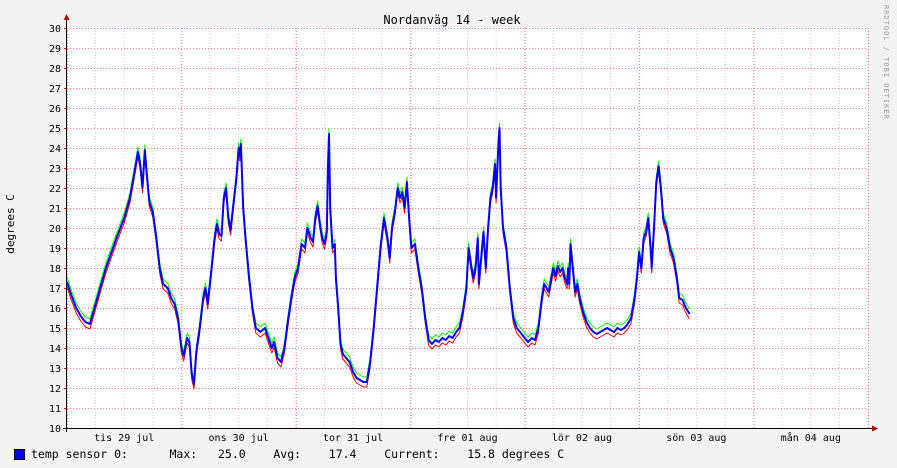  What do you see at coordinates (452, 20) in the screenshot?
I see `chart-title: Nordanväg 14 - week` at bounding box center [452, 20].